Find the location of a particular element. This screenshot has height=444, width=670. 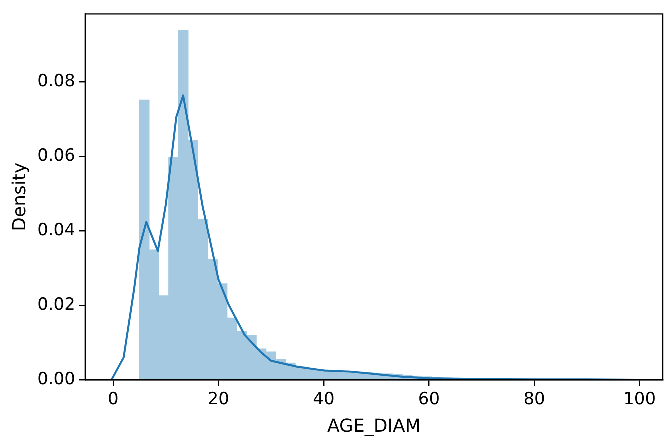

x-axis-title: AGE_DIAM is located at coordinates (374, 426).